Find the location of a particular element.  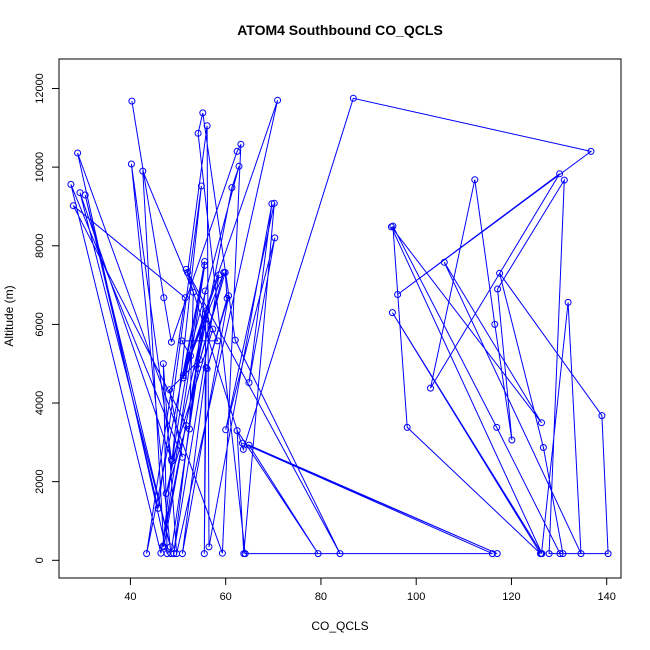

x-tick-label: 60 is located at coordinates (226, 597).